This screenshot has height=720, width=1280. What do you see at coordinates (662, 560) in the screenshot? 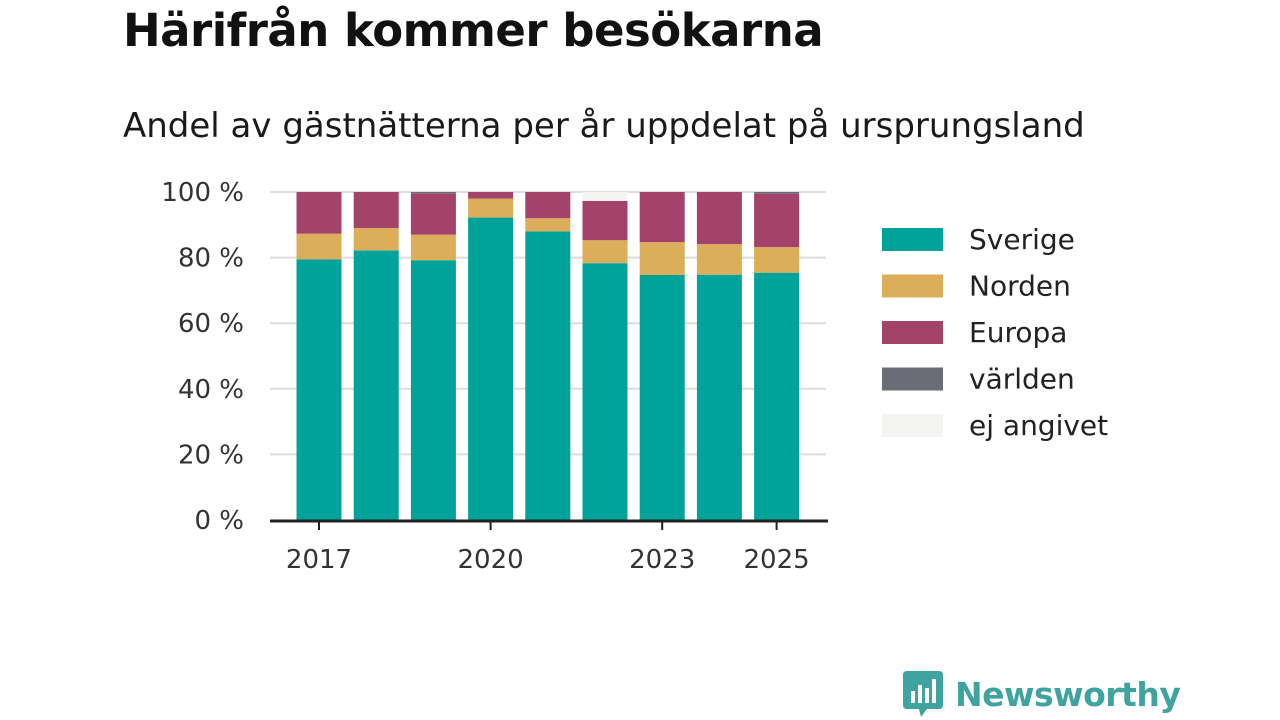
I see `x-tick-label: 2023` at bounding box center [662, 560].